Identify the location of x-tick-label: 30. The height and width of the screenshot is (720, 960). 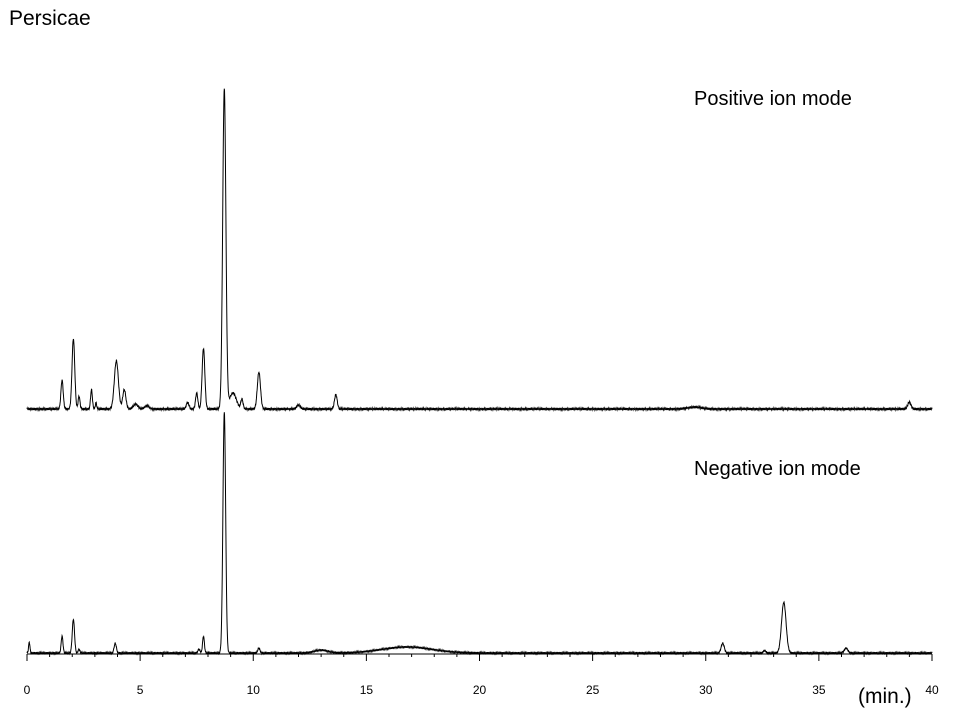
(706, 690).